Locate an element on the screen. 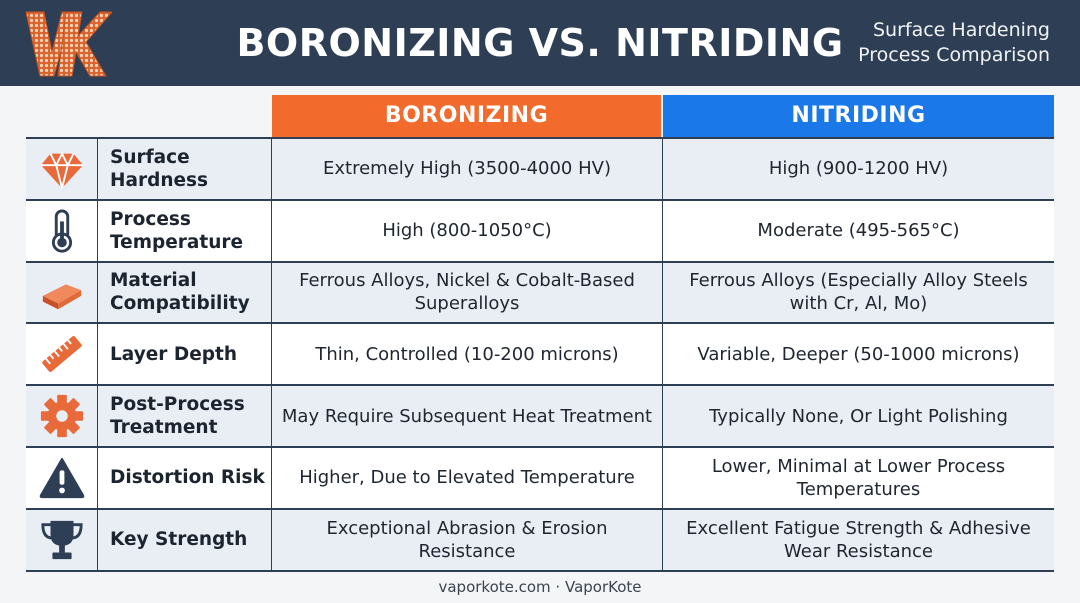 The height and width of the screenshot is (603, 1080). metal-plate-icon is located at coordinates (61, 297).